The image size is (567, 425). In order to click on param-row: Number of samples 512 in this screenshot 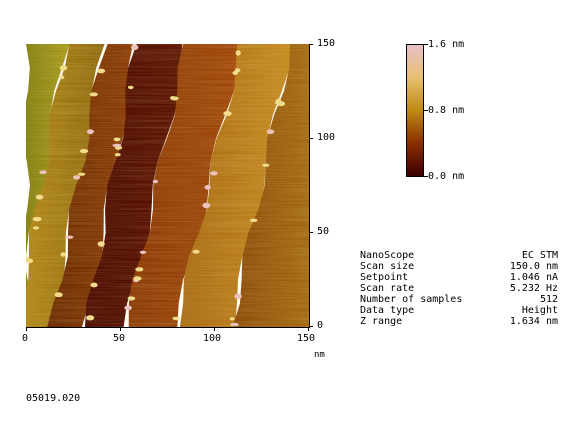, I will do `click(460, 299)`.